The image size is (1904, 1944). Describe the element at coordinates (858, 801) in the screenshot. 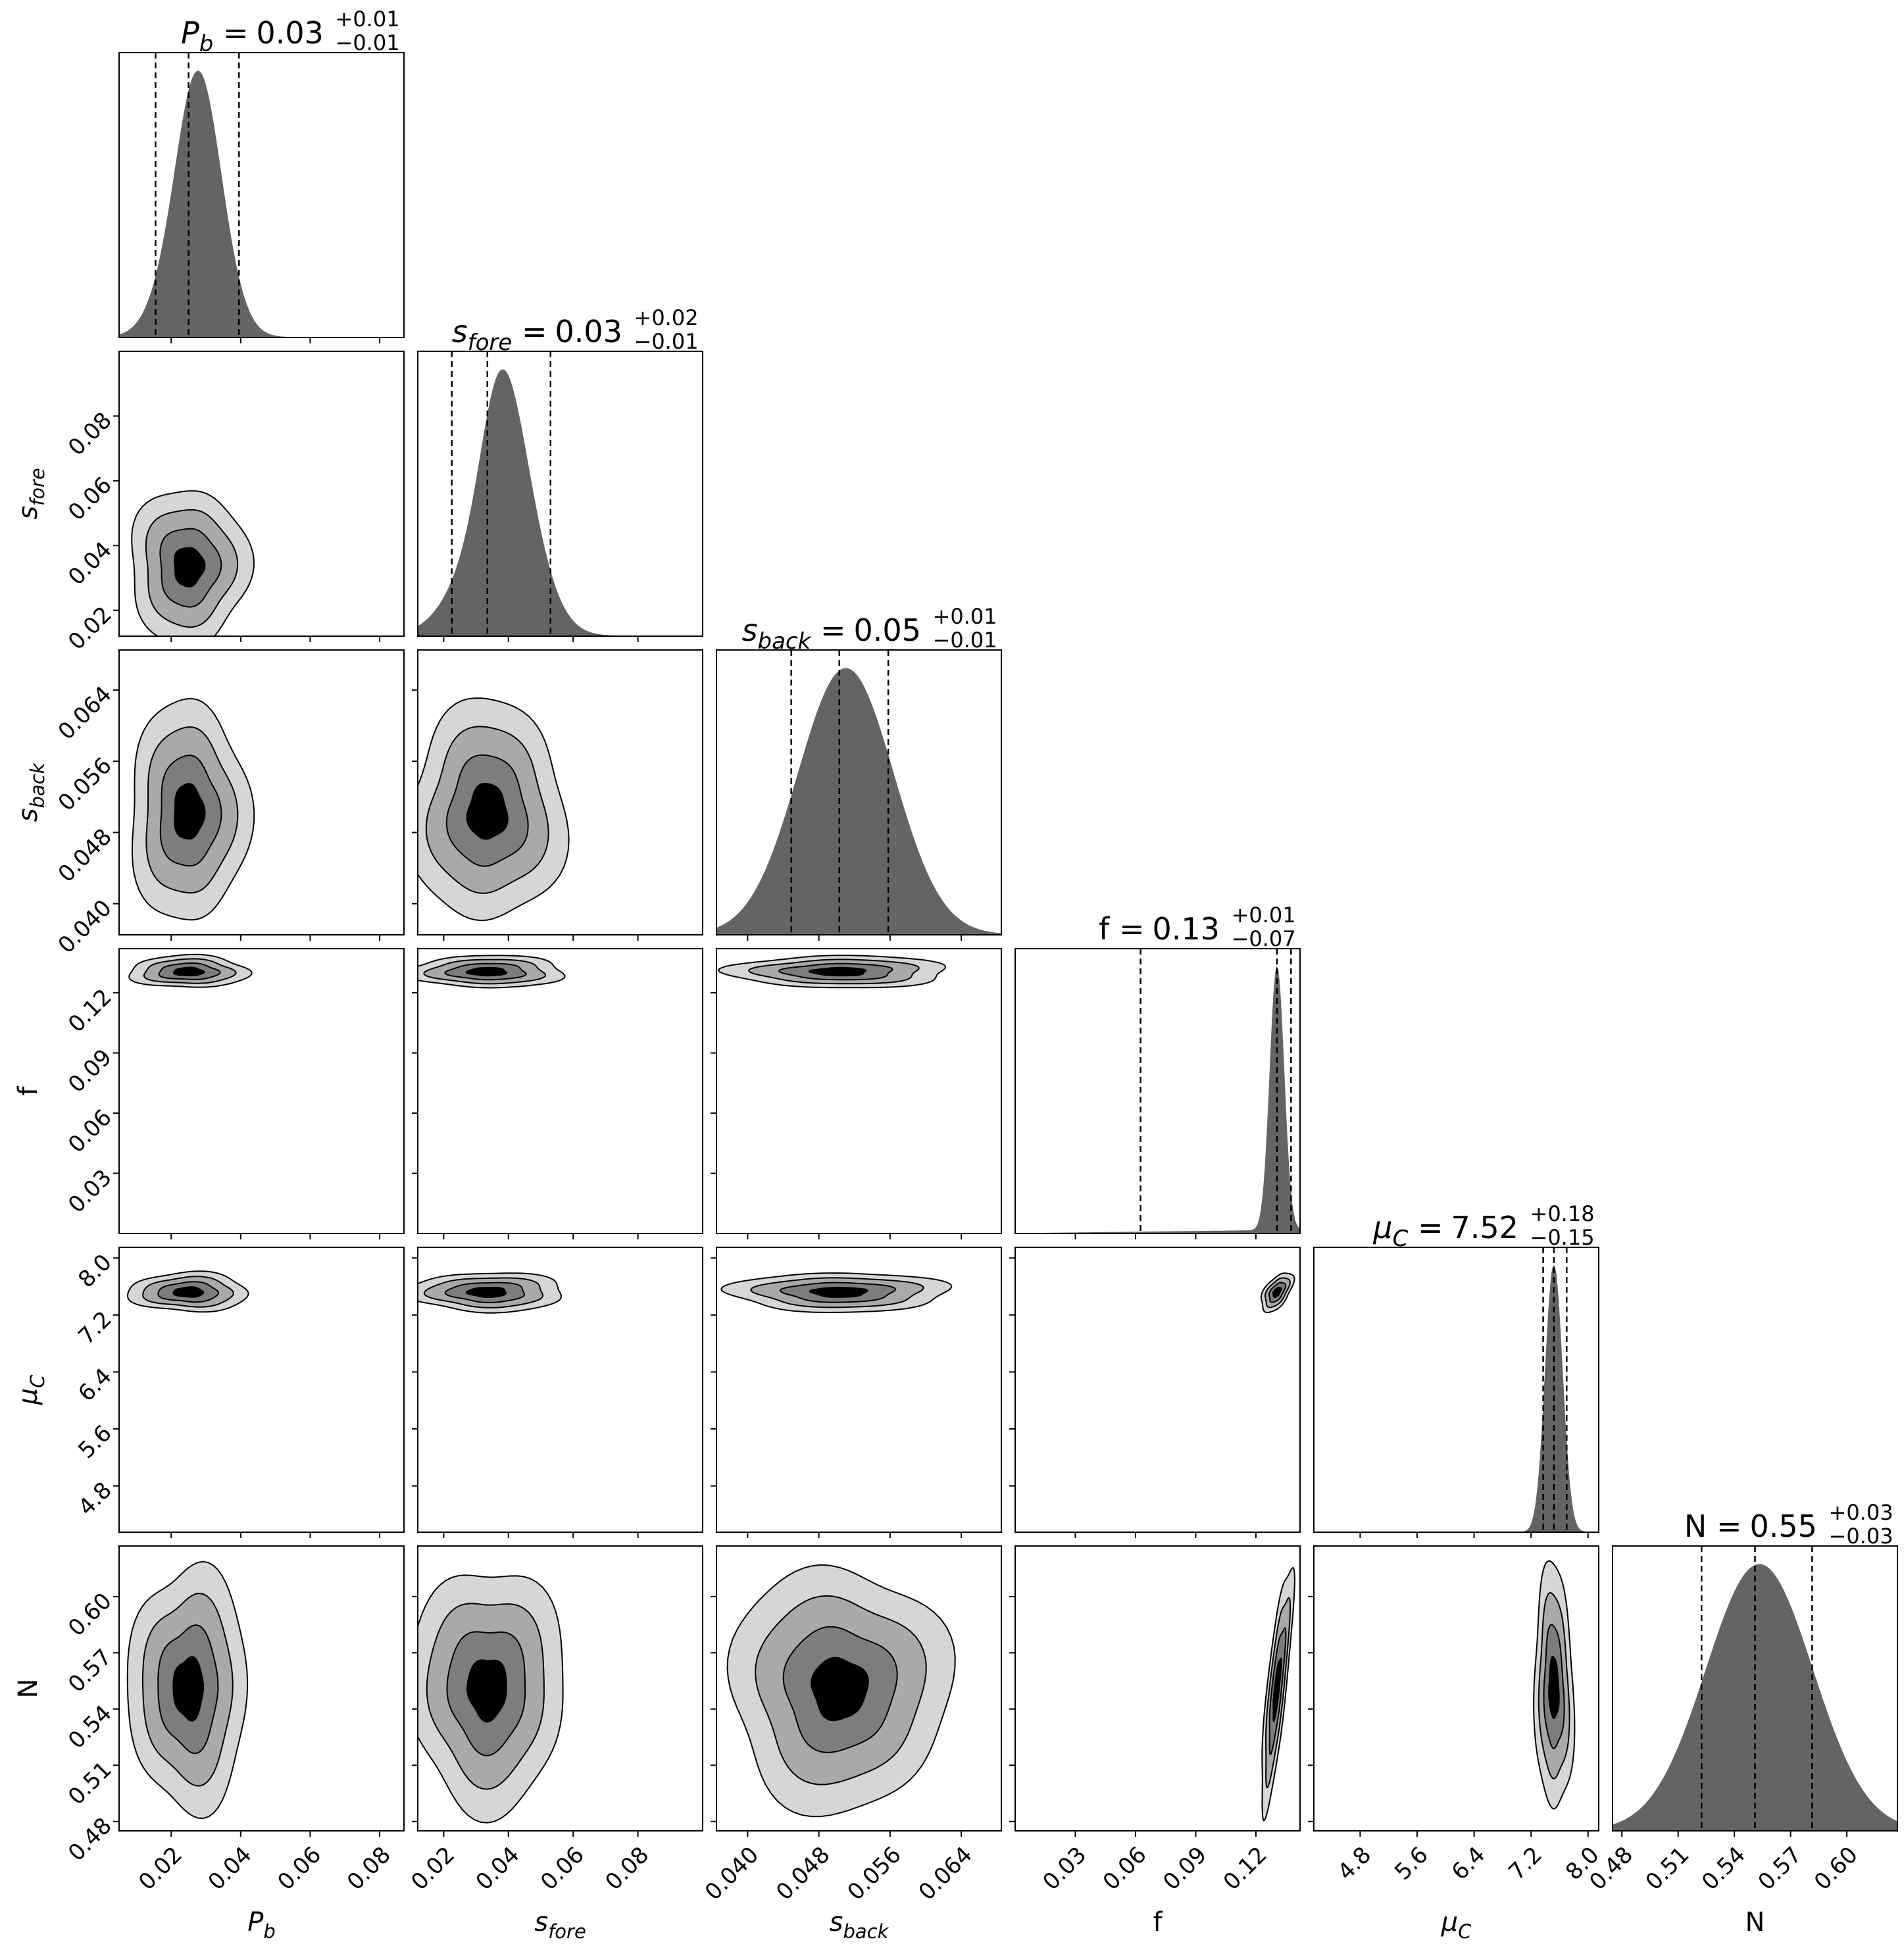

I see `histogram-sback` at that location.